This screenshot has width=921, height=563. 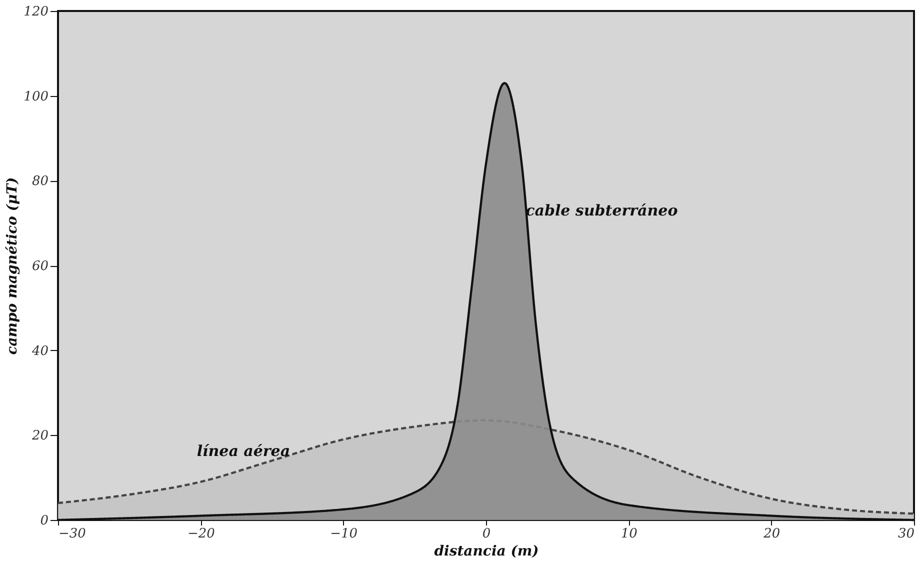 What do you see at coordinates (40, 182) in the screenshot?
I see `y-tick-label: 80` at bounding box center [40, 182].